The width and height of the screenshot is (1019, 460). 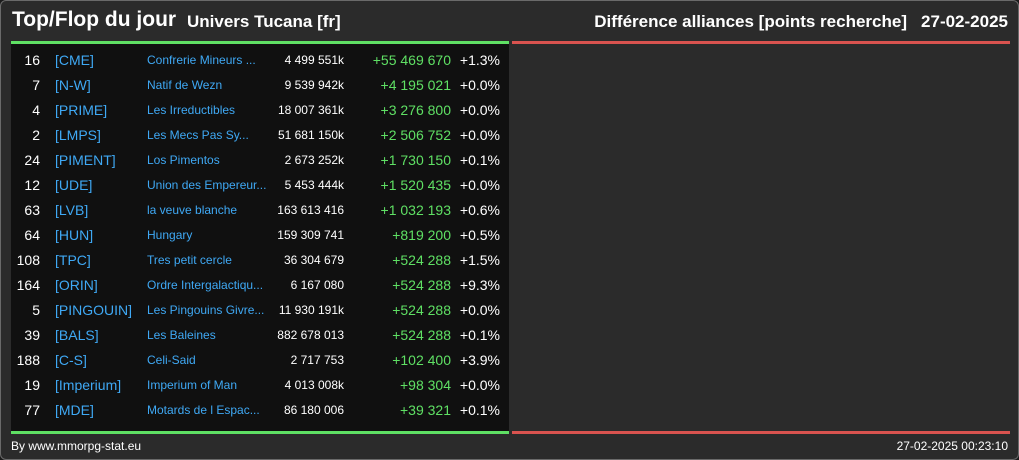 I want to click on alliance-tag-link: [C-S], so click(x=71, y=360).